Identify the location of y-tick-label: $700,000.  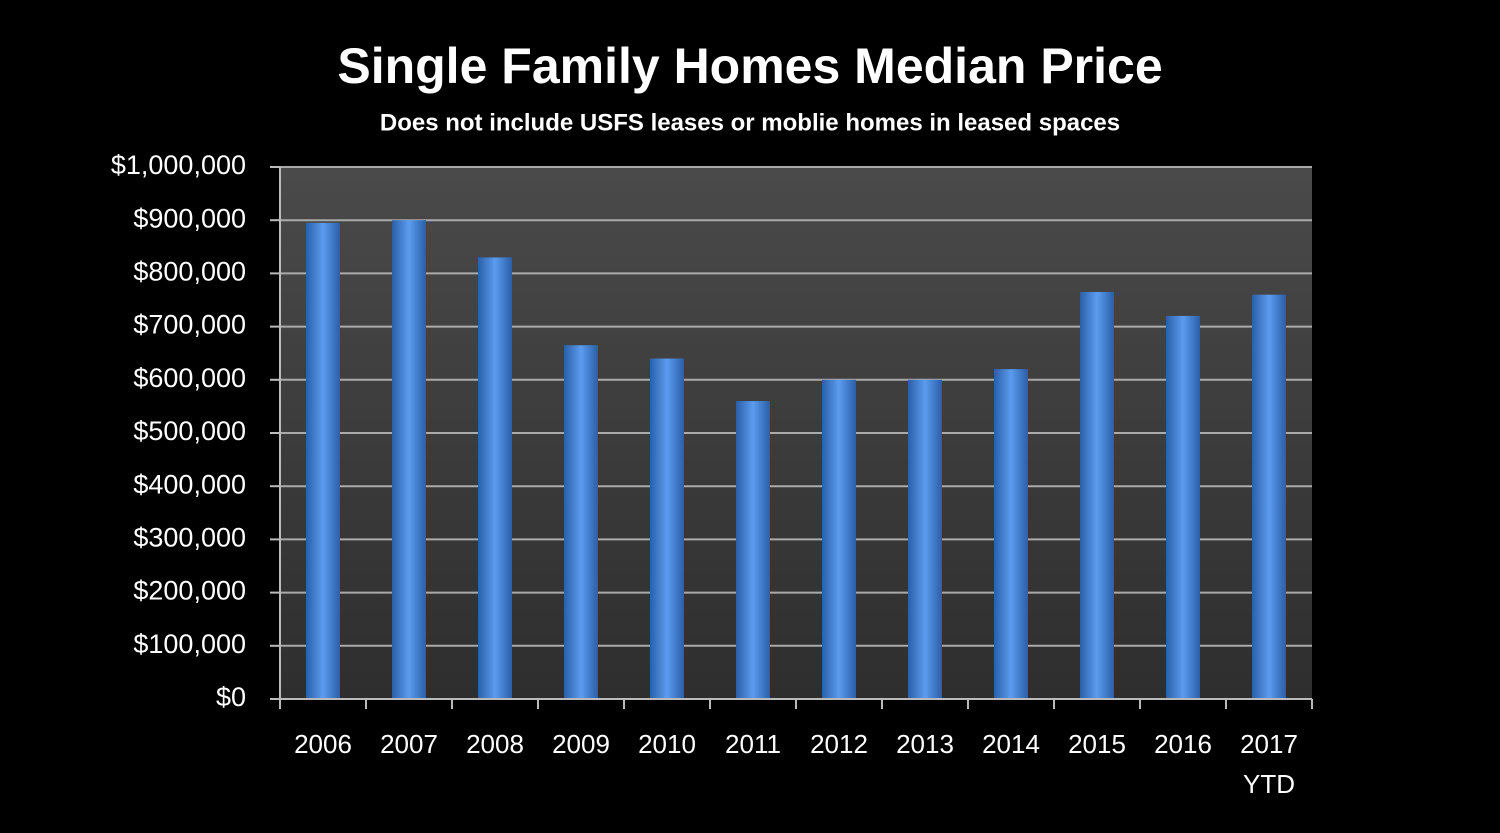
(189, 325).